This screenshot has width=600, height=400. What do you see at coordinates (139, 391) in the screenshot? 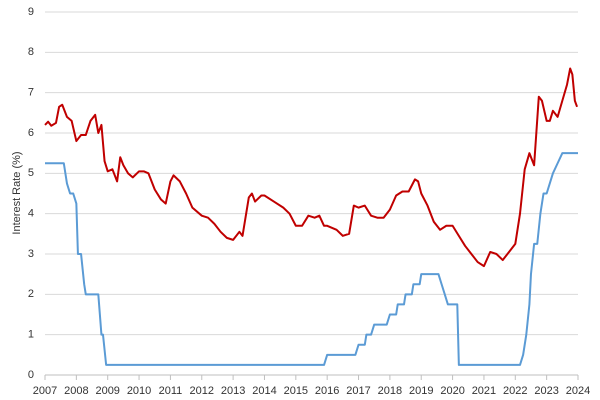
I see `x-tick-label: 2010` at bounding box center [139, 391].